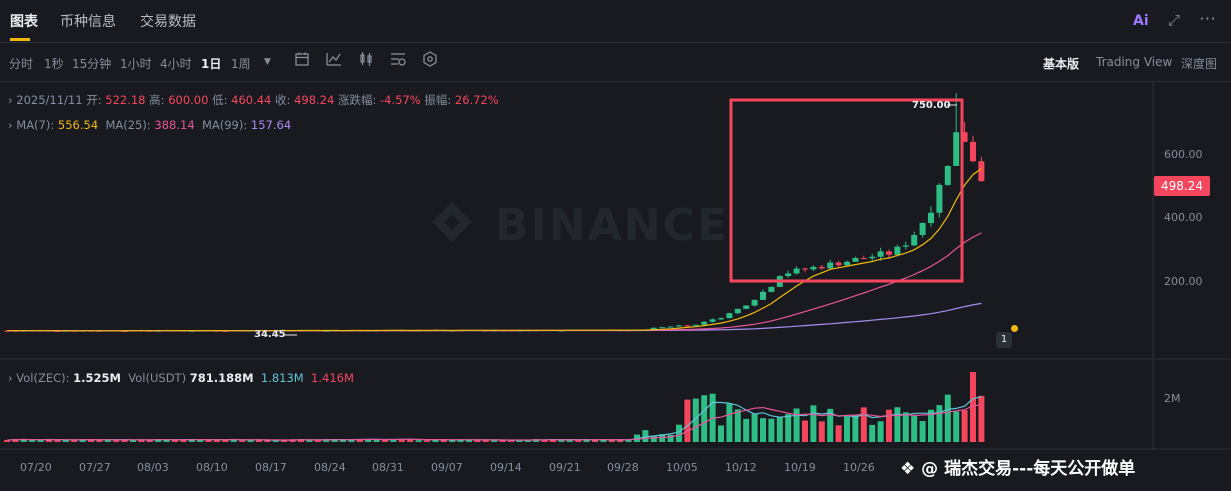 The image size is (1231, 491). Describe the element at coordinates (36, 467) in the screenshot. I see `date-axis-label: 07/20` at that location.